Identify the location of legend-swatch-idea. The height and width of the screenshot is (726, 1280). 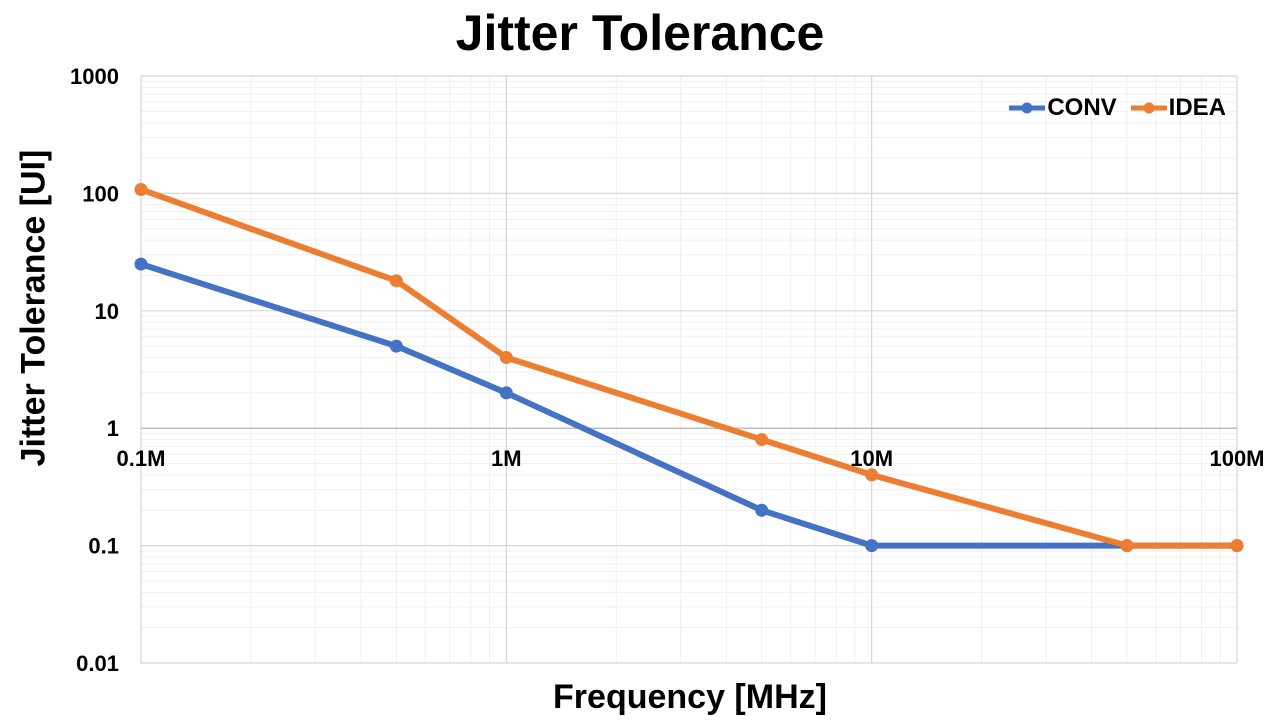
(1148, 108).